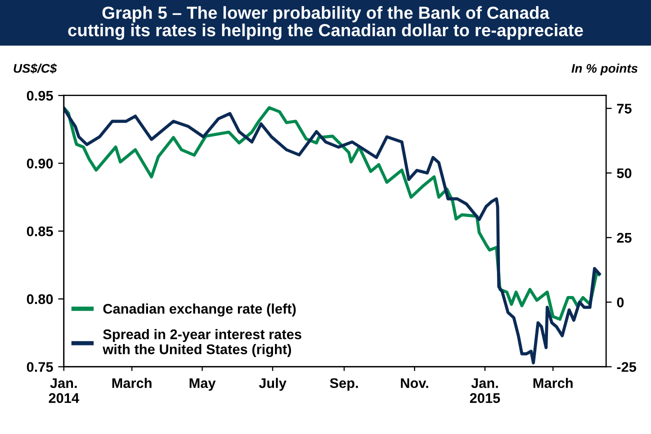 Image resolution: width=651 pixels, height=434 pixels. What do you see at coordinates (39, 367) in the screenshot?
I see `y-tick-label: 0.75` at bounding box center [39, 367].